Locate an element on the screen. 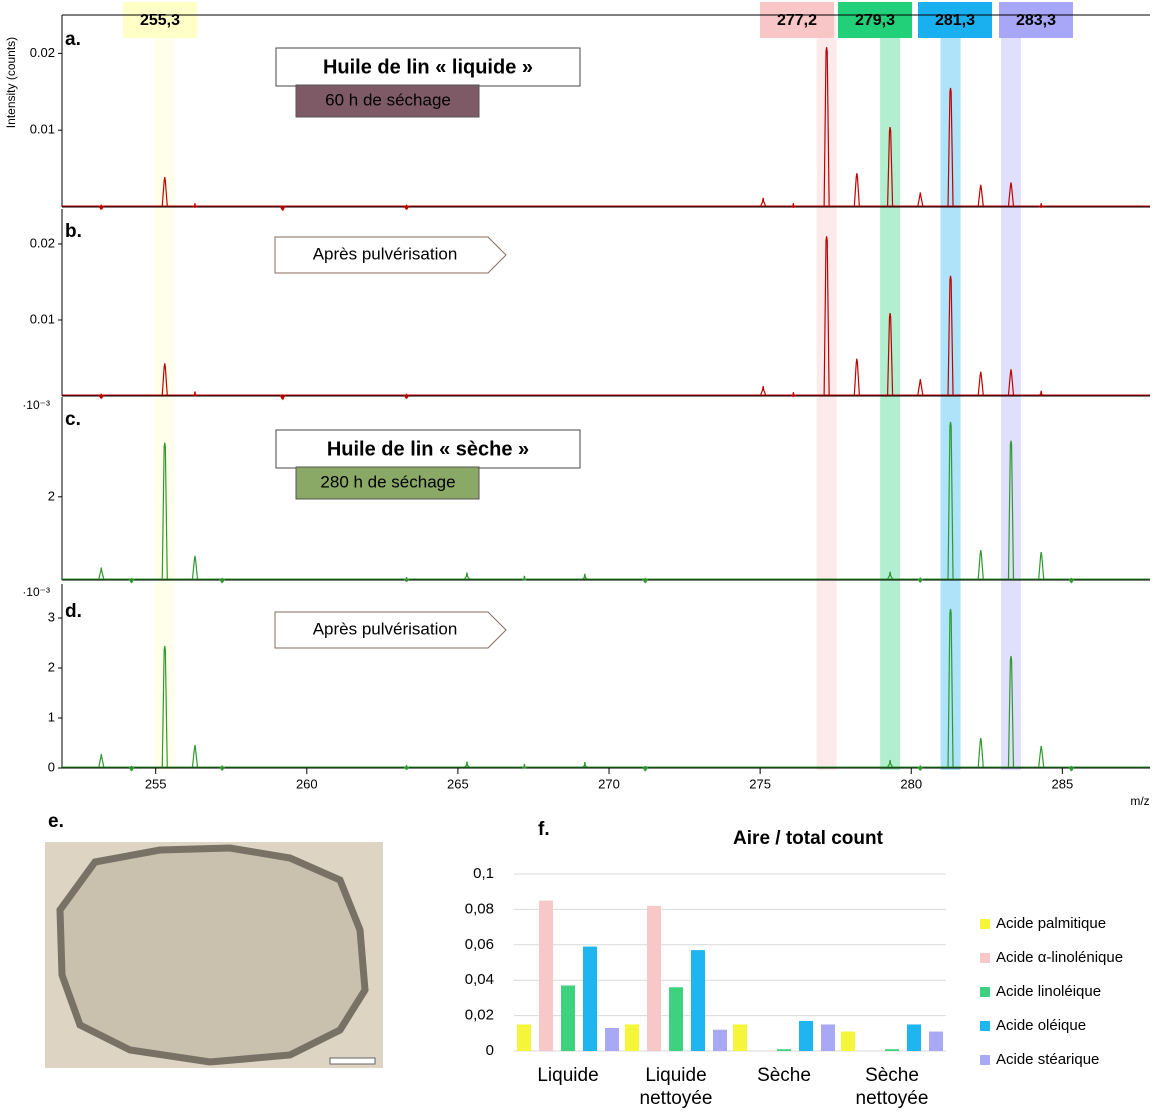 This screenshot has height=1118, width=1159. arrow-box-text: Après pulvérisation is located at coordinates (385, 253).